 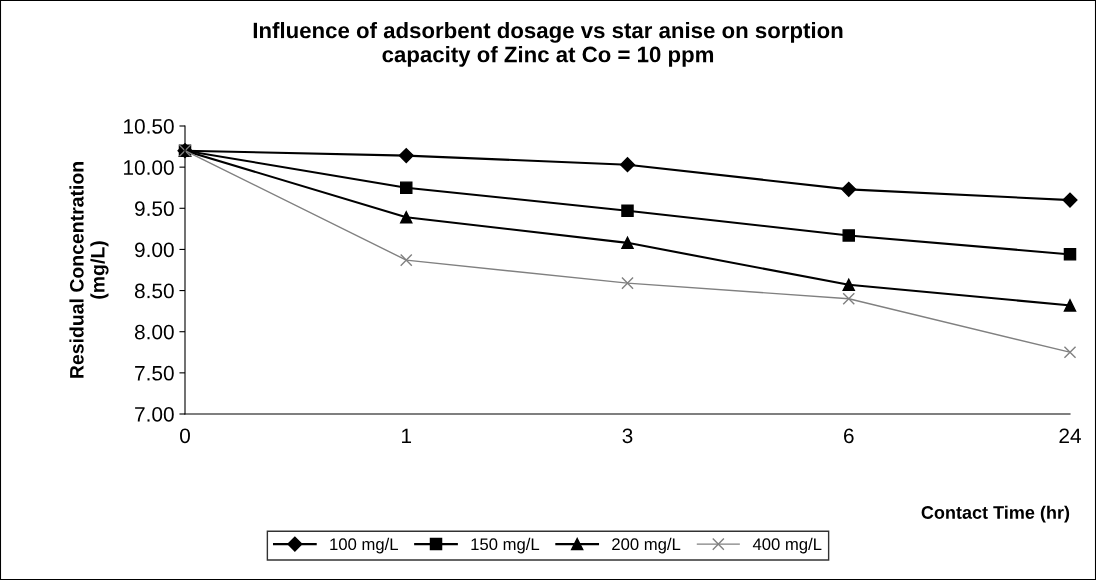 I want to click on x-tick-label: 6, so click(x=849, y=436).